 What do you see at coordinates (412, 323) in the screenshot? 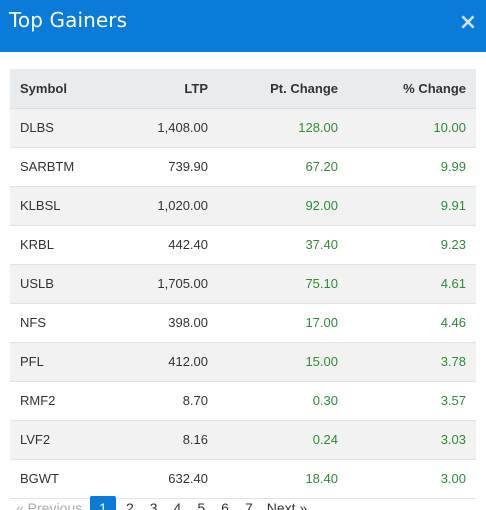
I see `cell-pct-change: 4.46` at bounding box center [412, 323].